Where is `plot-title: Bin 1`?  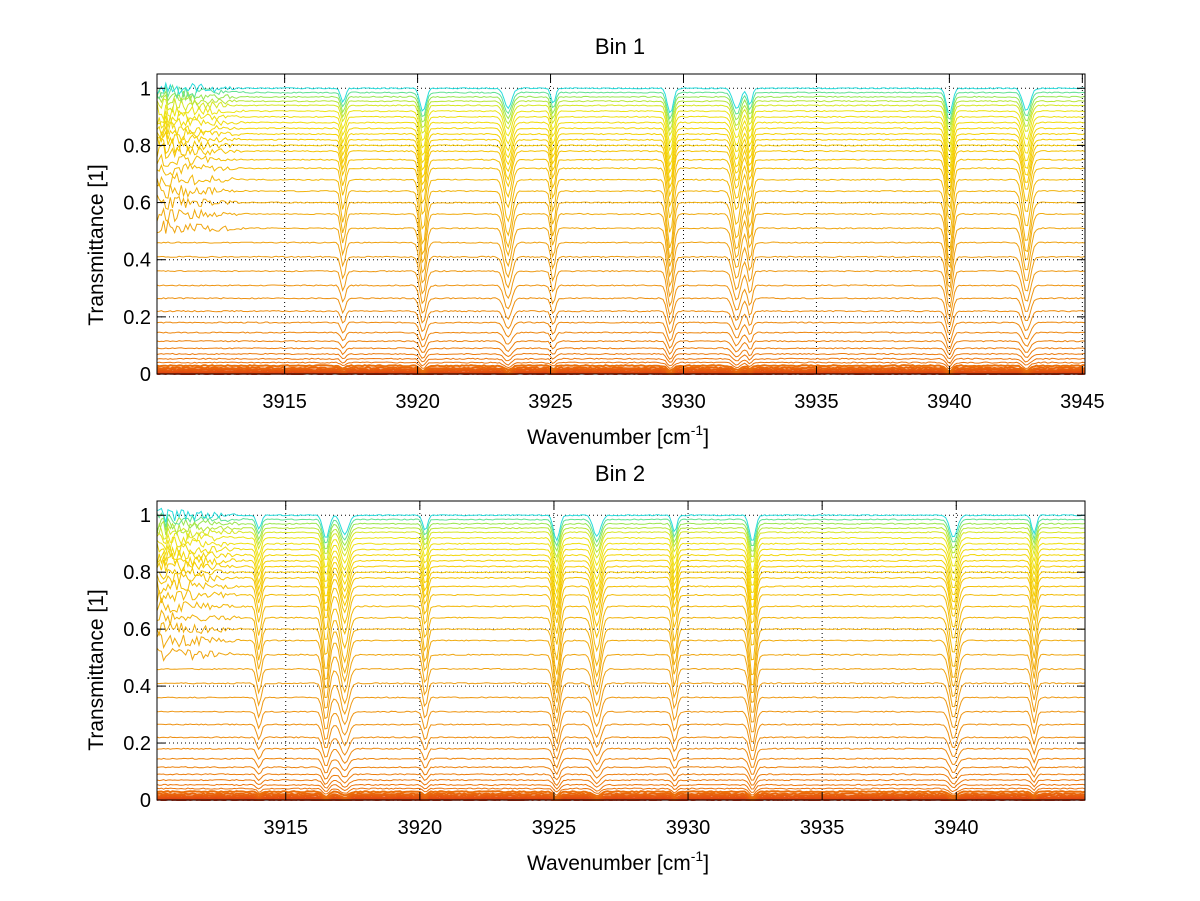
plot-title: Bin 1 is located at coordinates (620, 46).